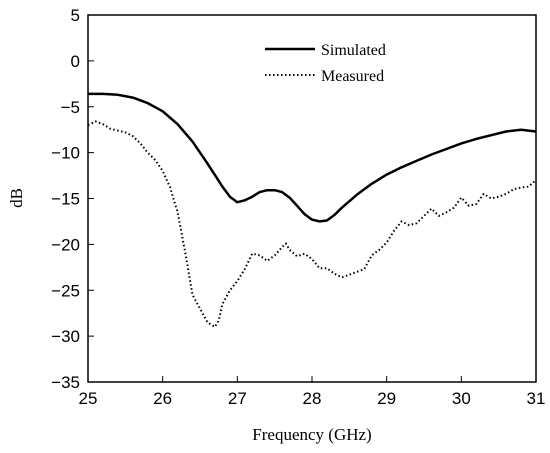 Image resolution: width=550 pixels, height=453 pixels. What do you see at coordinates (65, 290) in the screenshot?
I see `y-tick-label: −25` at bounding box center [65, 290].